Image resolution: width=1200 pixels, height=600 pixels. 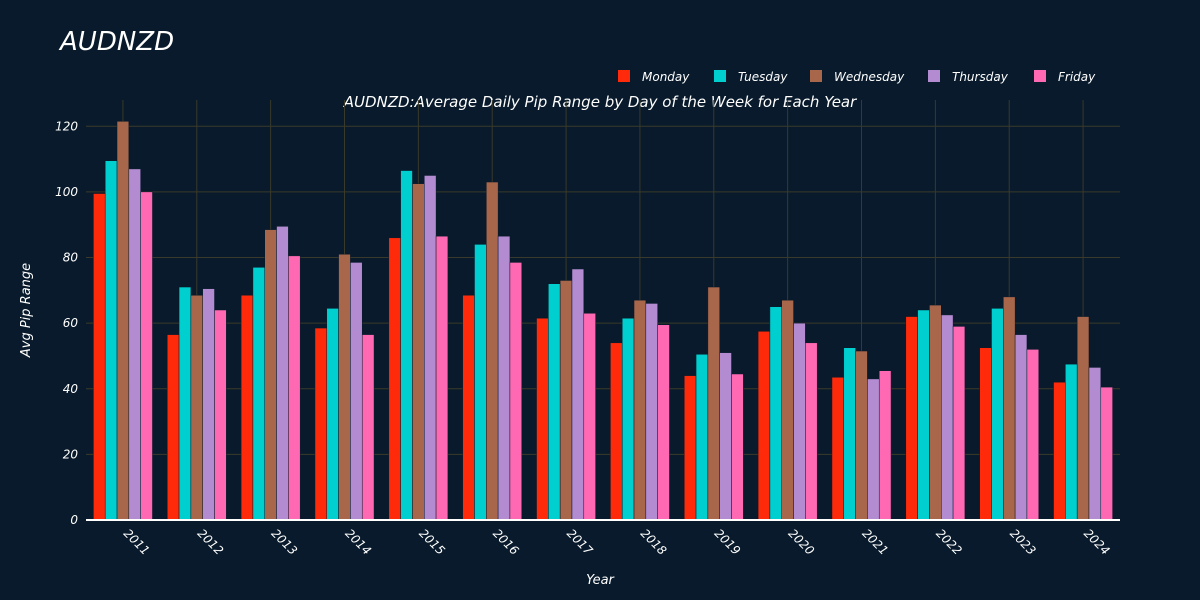 What do you see at coordinates (838, 449) in the screenshot?
I see `bar-monday-2021` at bounding box center [838, 449].